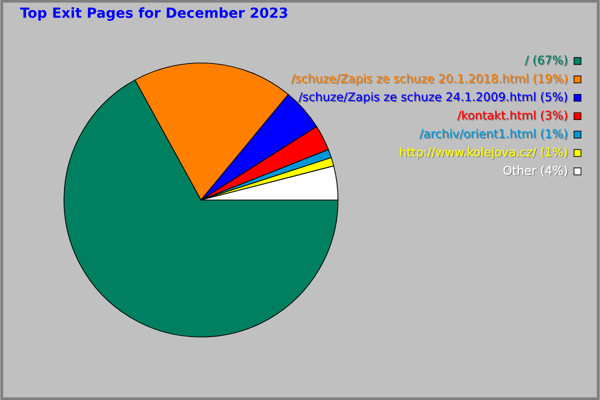 This screenshot has width=600, height=400. What do you see at coordinates (154, 14) in the screenshot?
I see `chart-title: Top Exit Pages for December 2023` at bounding box center [154, 14].